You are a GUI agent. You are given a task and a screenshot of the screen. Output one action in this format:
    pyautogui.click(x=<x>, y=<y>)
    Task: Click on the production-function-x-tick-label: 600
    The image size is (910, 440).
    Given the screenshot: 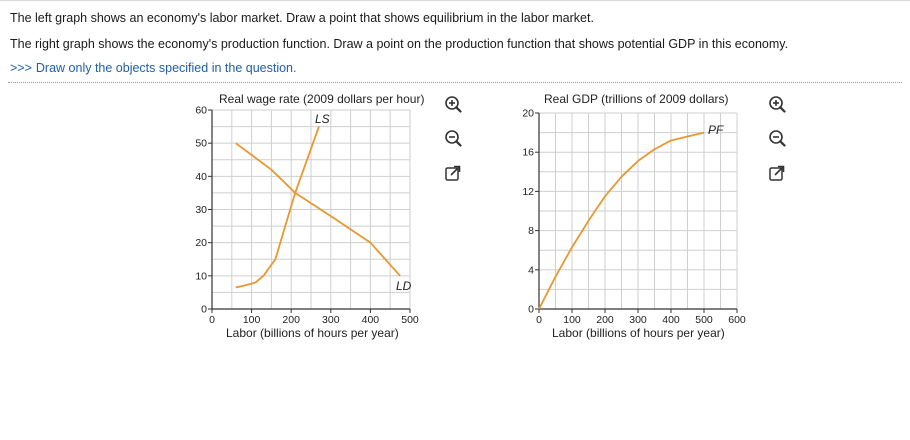 What is the action you would take?
    pyautogui.click(x=737, y=320)
    